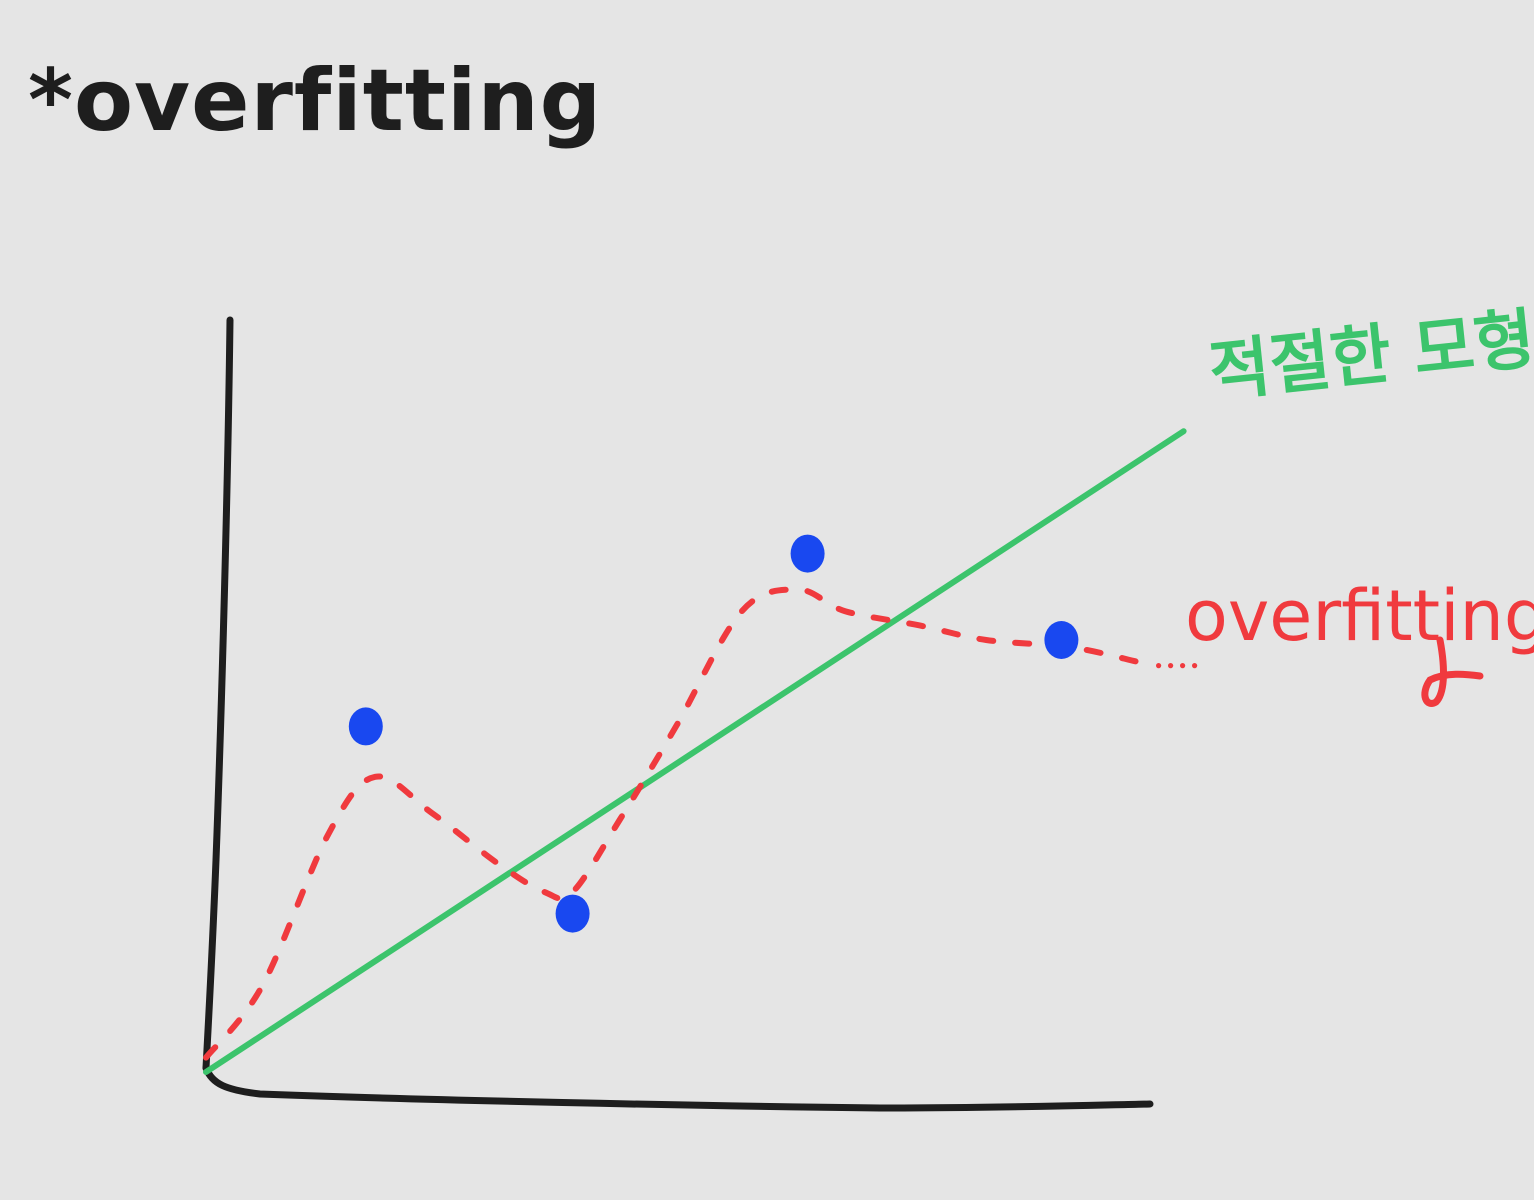 This screenshot has height=1200, width=1534. What do you see at coordinates (315, 101) in the screenshot?
I see `diagram-title: *overfitting` at bounding box center [315, 101].